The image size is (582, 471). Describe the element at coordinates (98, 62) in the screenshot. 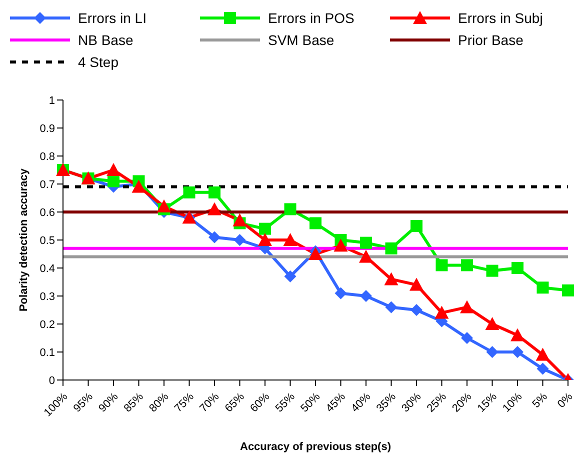

I see `legend-label: 4 Step` at that location.